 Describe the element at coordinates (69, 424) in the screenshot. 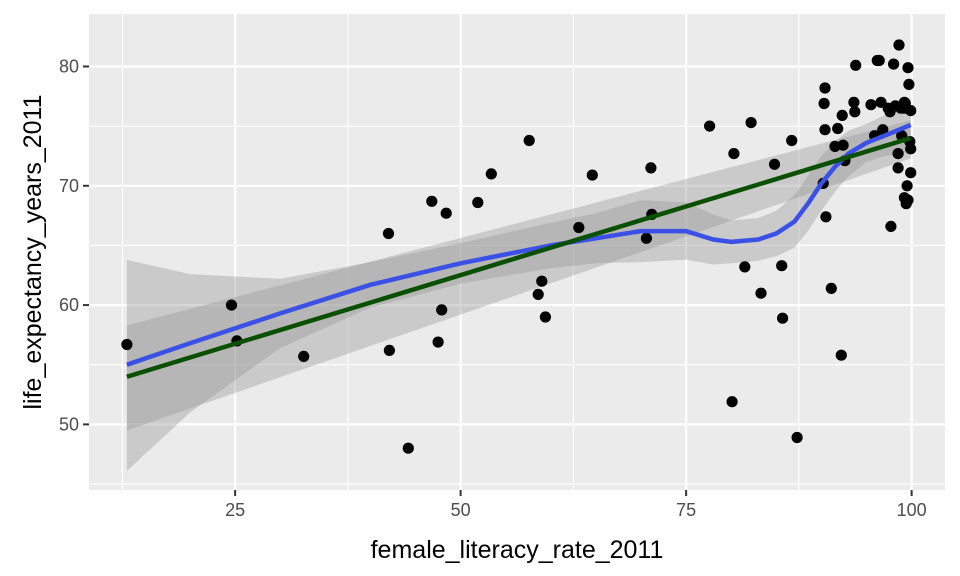

I see `y-tick-label: 50` at that location.